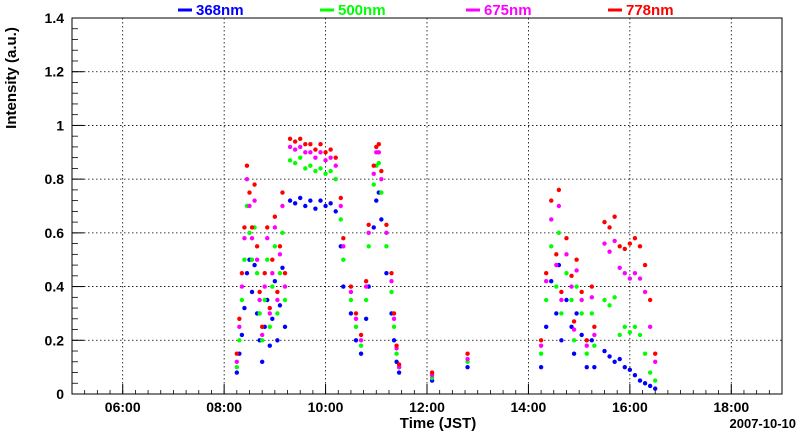 The height and width of the screenshot is (434, 800). What do you see at coordinates (55, 287) in the screenshot?
I see `y-tick-label: 0.4` at bounding box center [55, 287].